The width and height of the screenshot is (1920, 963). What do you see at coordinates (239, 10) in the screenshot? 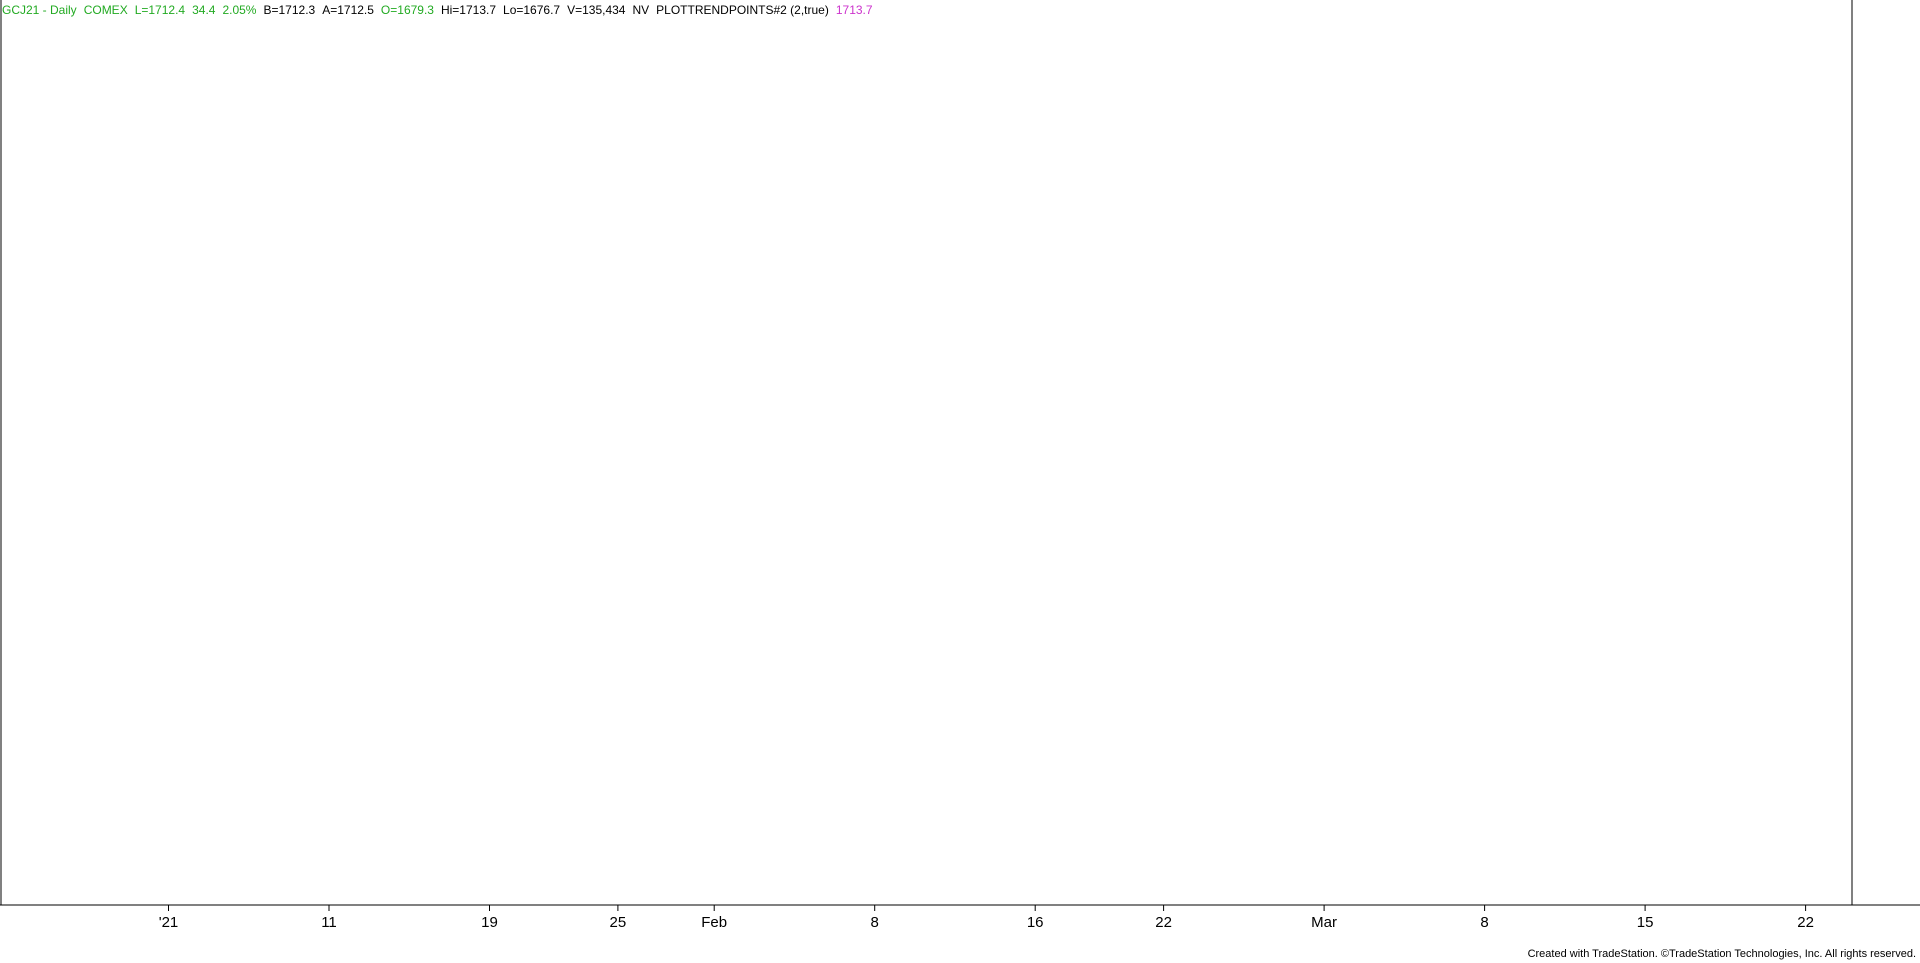
I see `change-percent: 2.05%` at bounding box center [239, 10].